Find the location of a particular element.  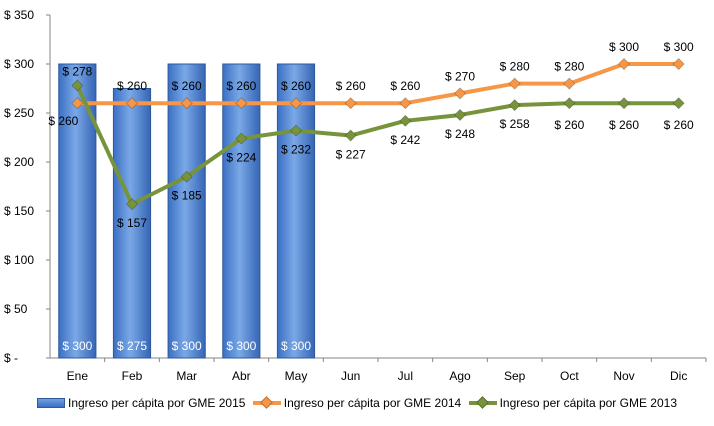

x-tick-label: May is located at coordinates (296, 376).